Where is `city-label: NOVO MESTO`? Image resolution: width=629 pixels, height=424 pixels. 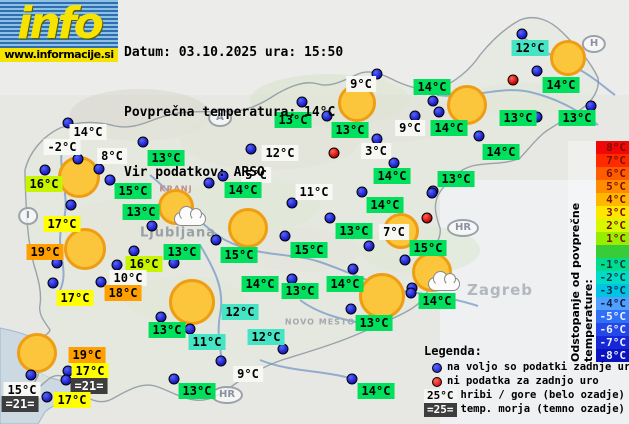 city-label: NOVO MESTO is located at coordinates (320, 322).